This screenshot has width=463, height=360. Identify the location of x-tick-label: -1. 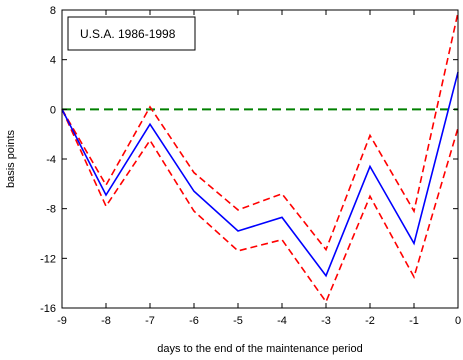
(414, 321).